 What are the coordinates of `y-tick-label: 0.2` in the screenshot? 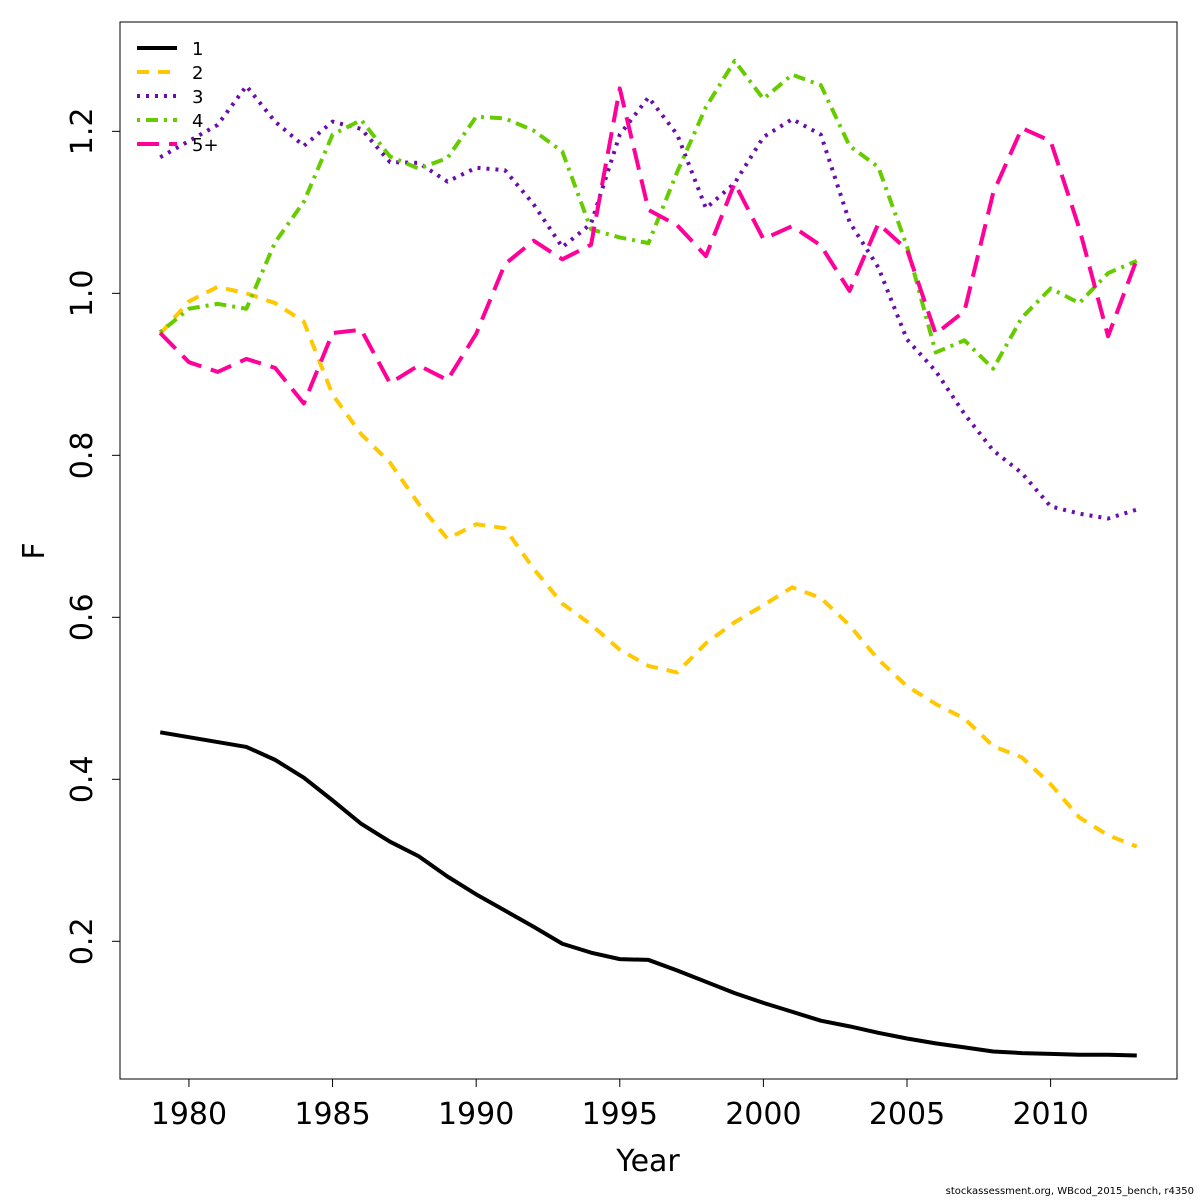 It's located at (82, 941).